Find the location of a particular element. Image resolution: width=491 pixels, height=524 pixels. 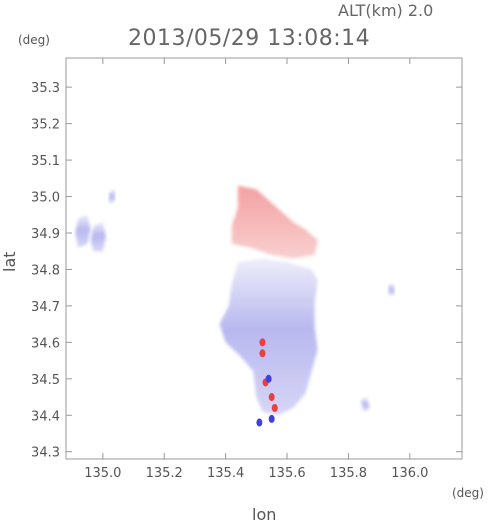

x-tick-label: 135.0 is located at coordinates (102, 473).